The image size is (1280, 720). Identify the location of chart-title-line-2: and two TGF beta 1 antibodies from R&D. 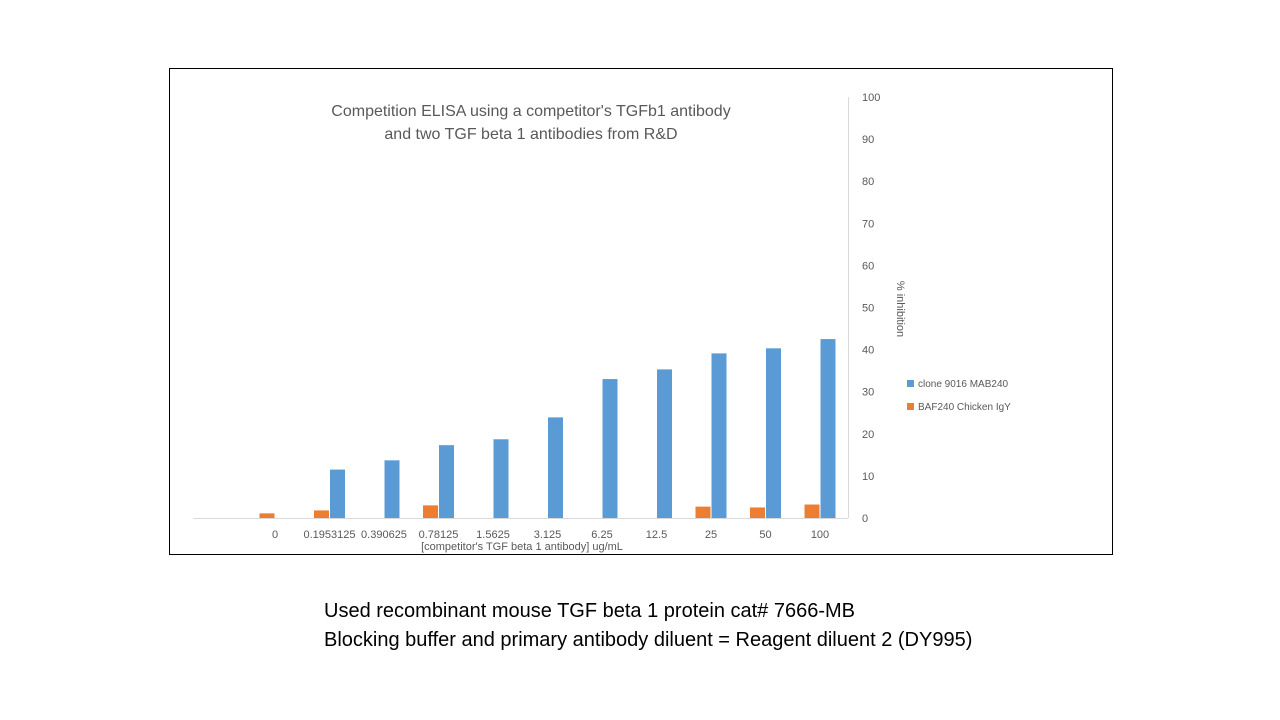
(531, 134).